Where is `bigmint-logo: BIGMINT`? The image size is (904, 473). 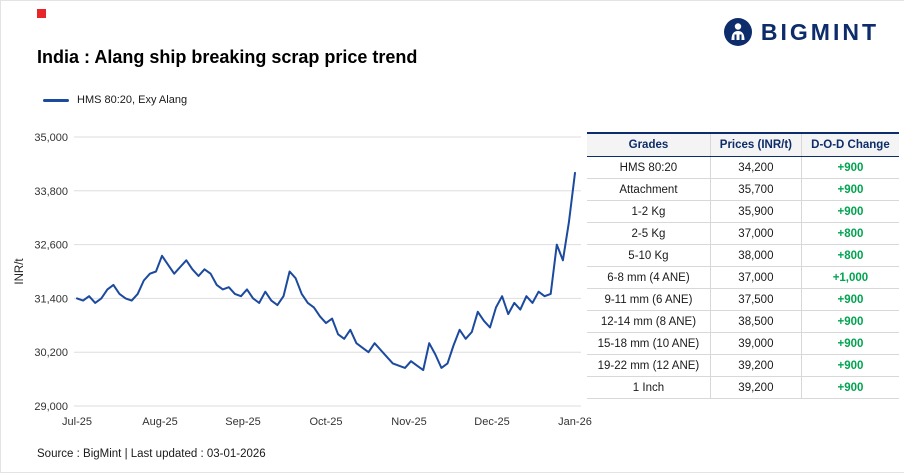
bigmint-logo: BIGMINT is located at coordinates (801, 32).